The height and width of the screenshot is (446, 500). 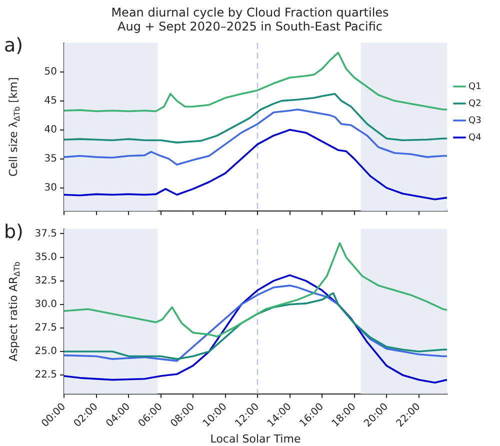 I want to click on y-tick-label: 35.0, so click(x=45, y=257).